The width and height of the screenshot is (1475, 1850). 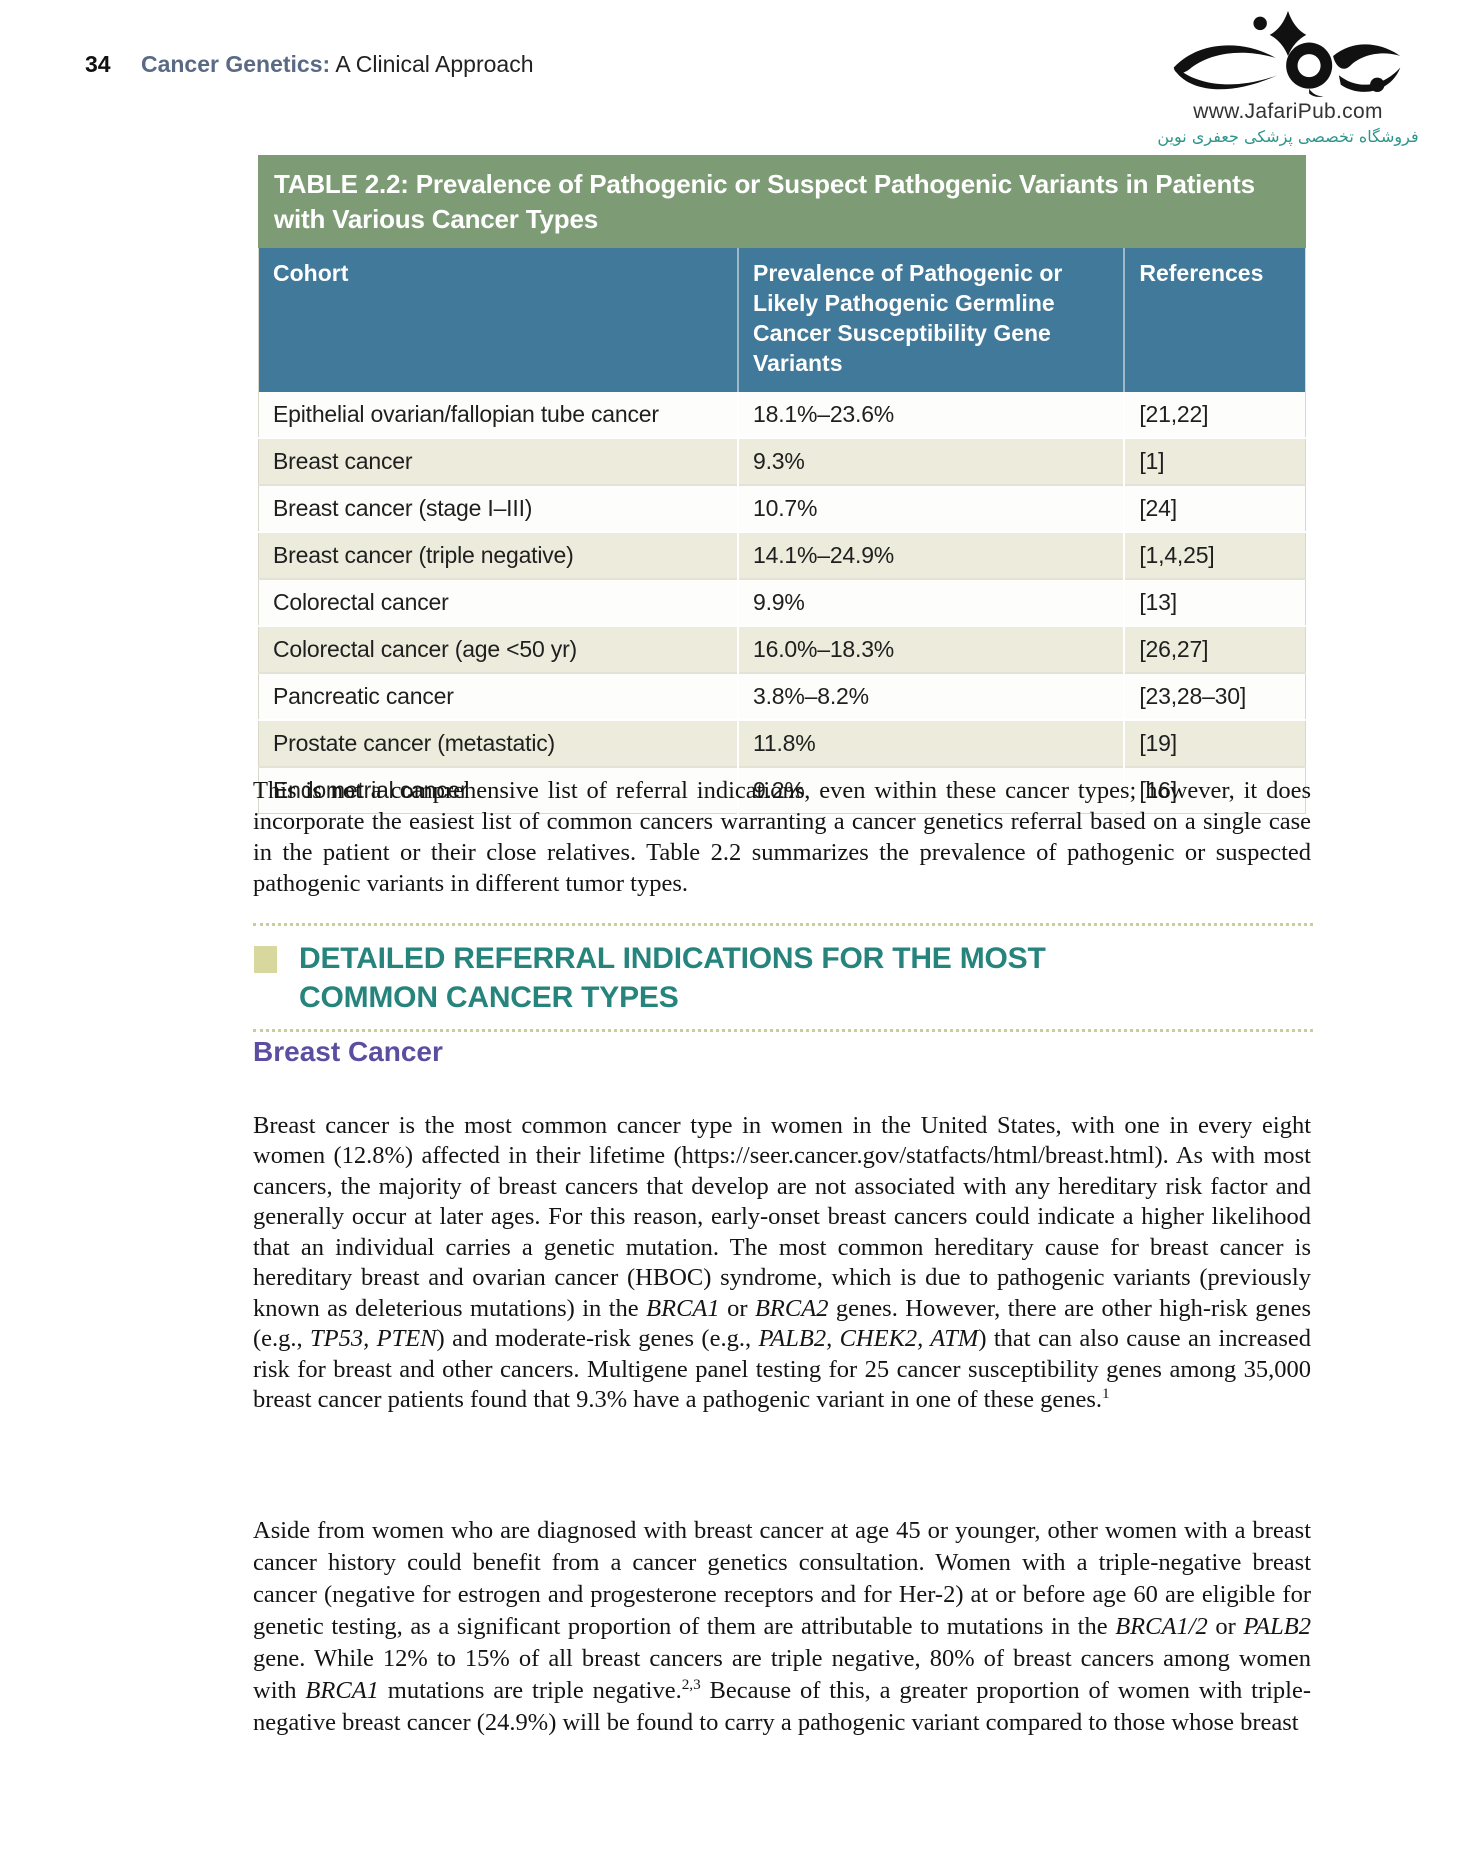 I want to click on references-cell: [1,4,25], so click(x=1214, y=555).